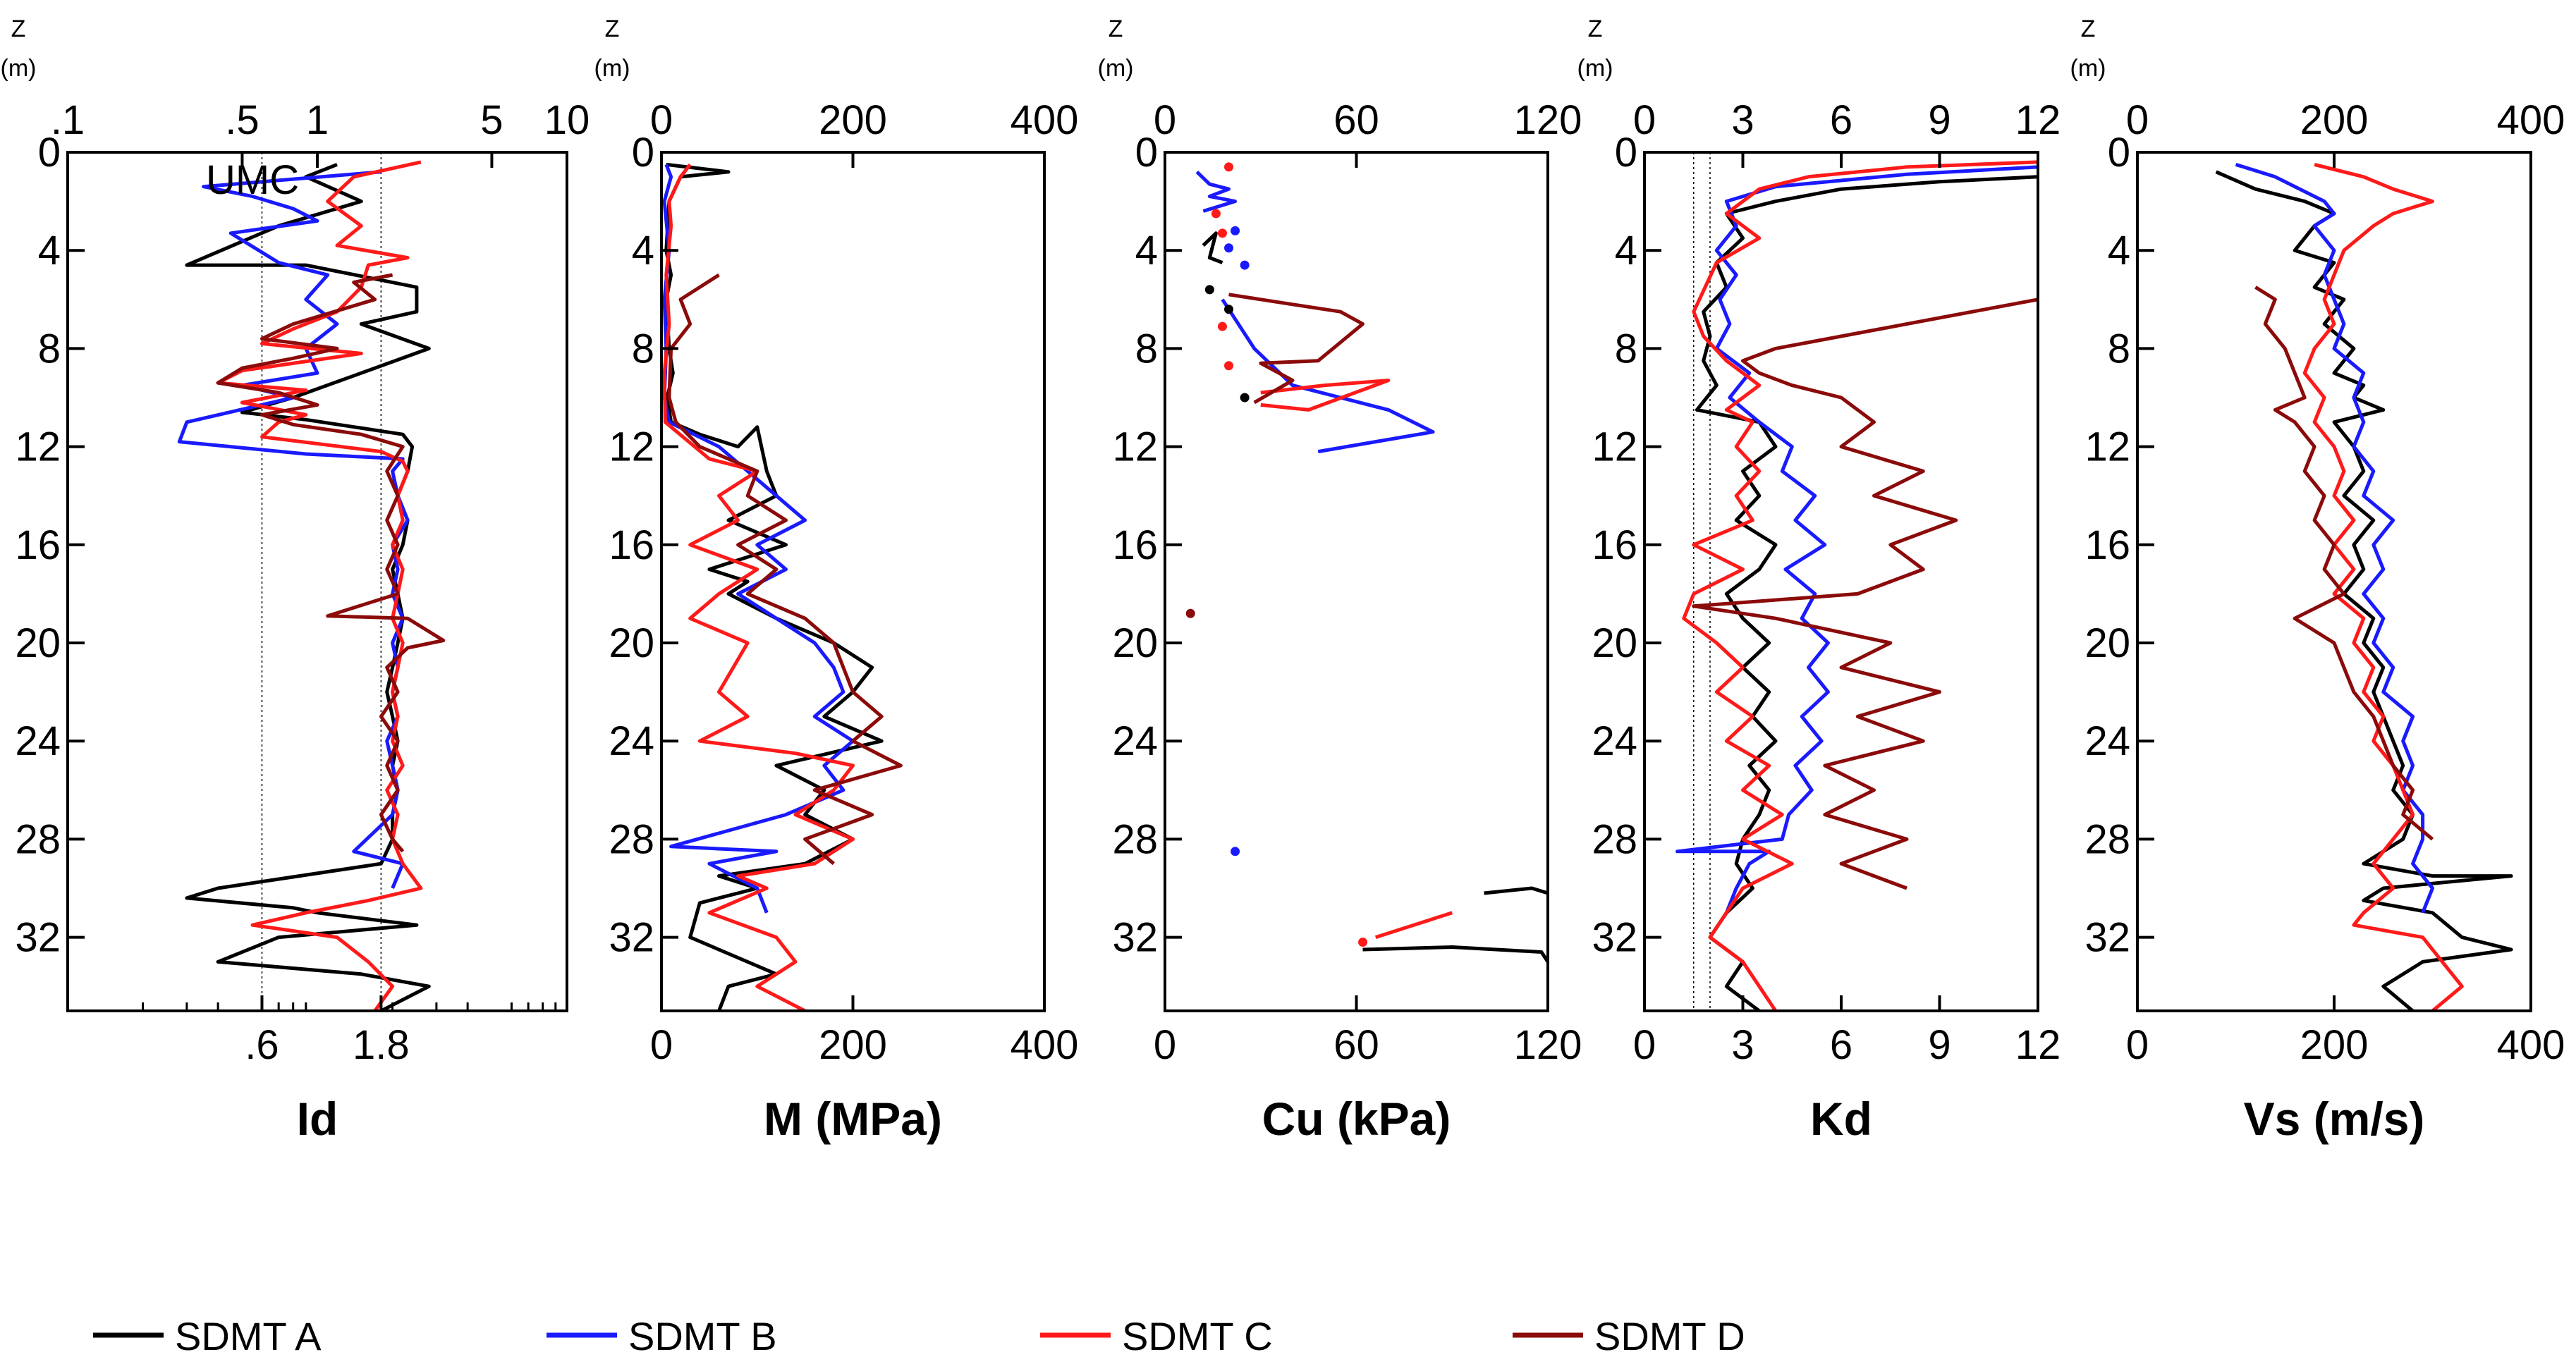 This screenshot has width=2576, height=1369. I want to click on top-tick-label: 12, so click(2038, 120).